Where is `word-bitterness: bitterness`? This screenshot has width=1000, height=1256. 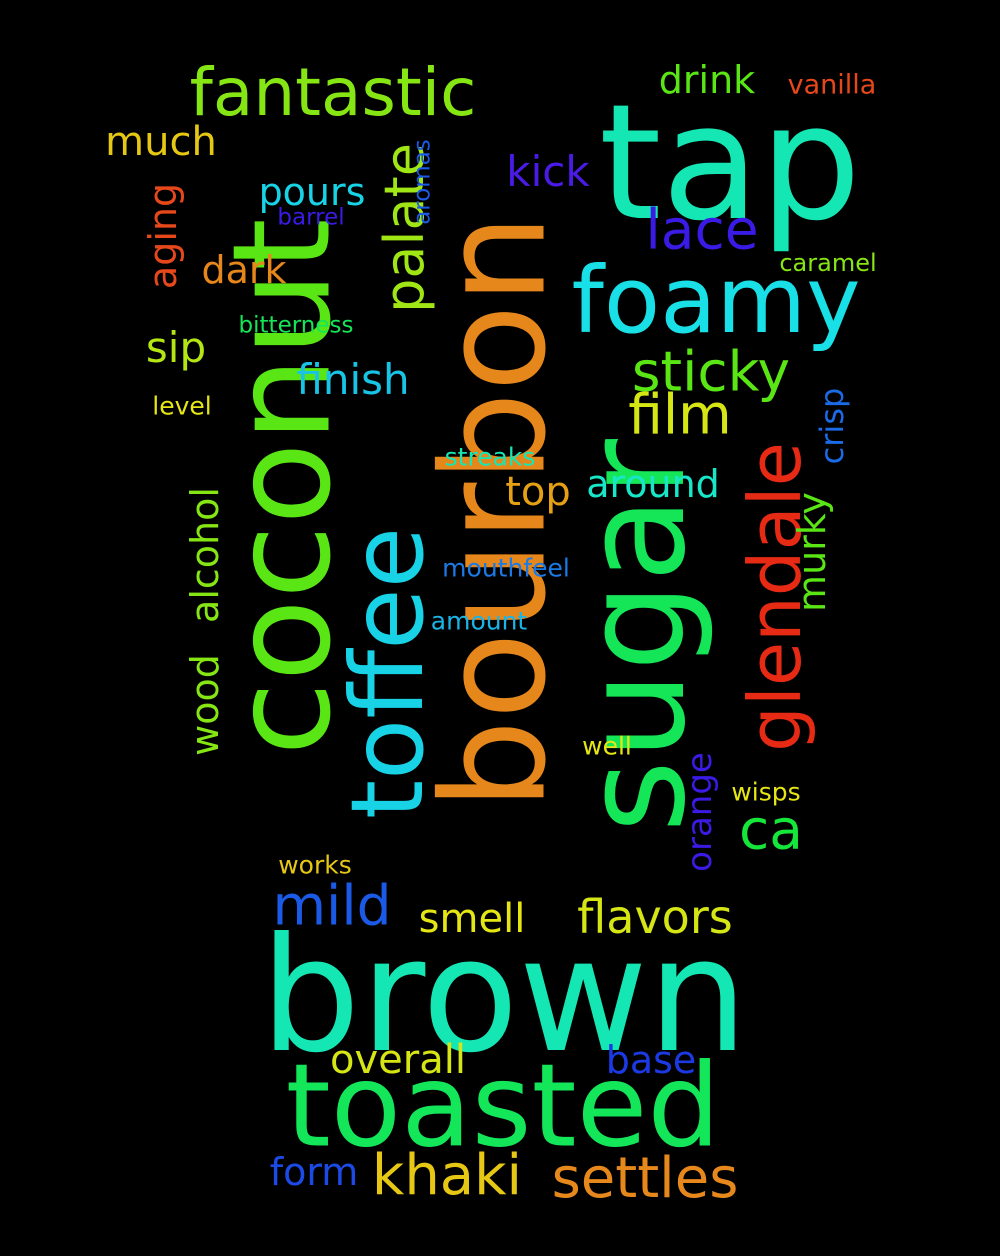 word-bitterness: bitterness is located at coordinates (296, 325).